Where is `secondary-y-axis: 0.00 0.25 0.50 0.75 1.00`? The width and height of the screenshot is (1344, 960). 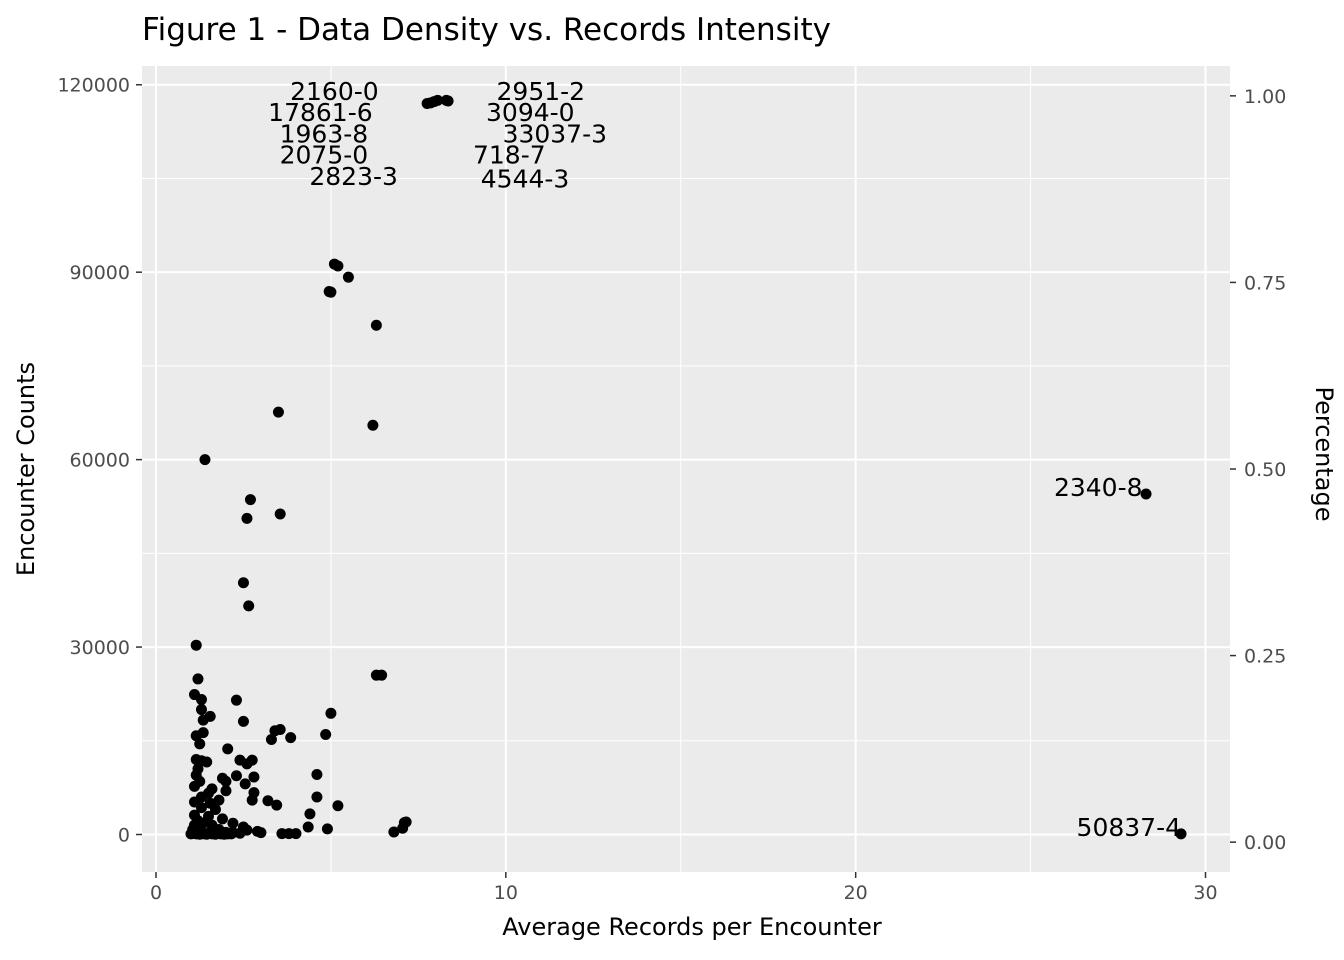
secondary-y-axis: 0.00 0.25 0.50 0.75 1.00 is located at coordinates (1258, 470).